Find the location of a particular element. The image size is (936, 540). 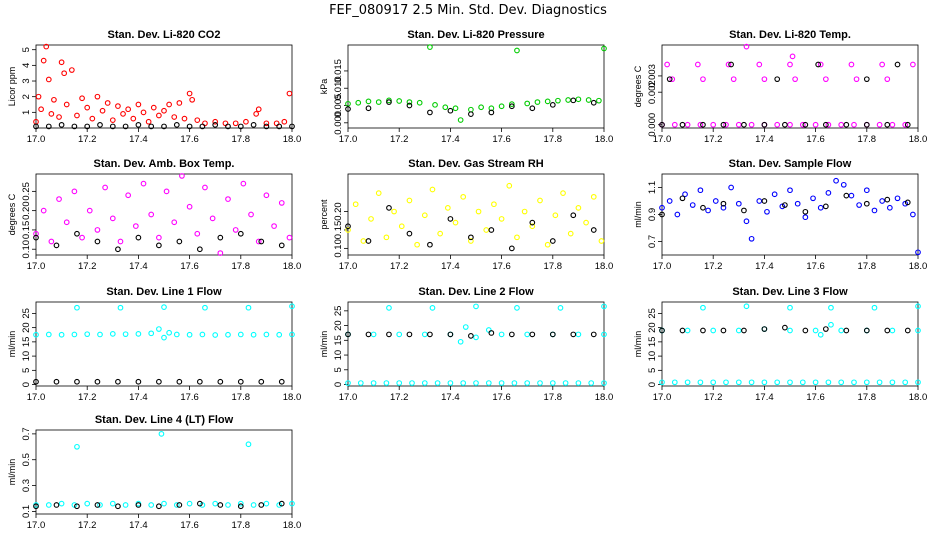

panel-title: Stan. Dev. Gas Stream RH is located at coordinates (476, 164).